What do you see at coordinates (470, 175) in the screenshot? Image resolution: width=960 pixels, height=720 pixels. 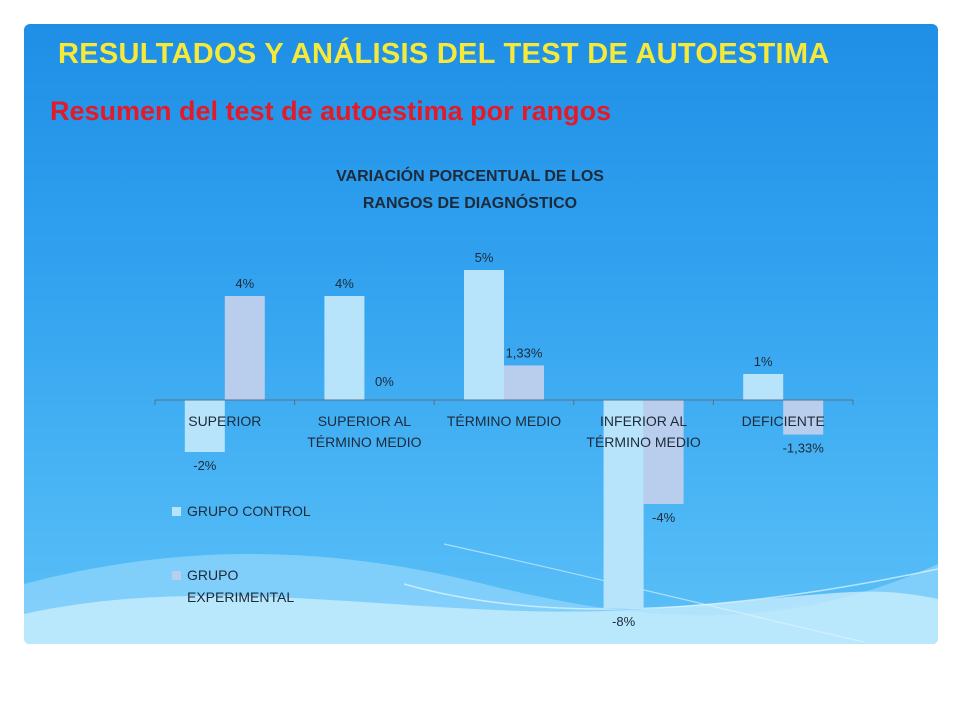 I see `chart-title-line-1: VARIACIÓN PORCENTUAL DE LOS` at bounding box center [470, 175].